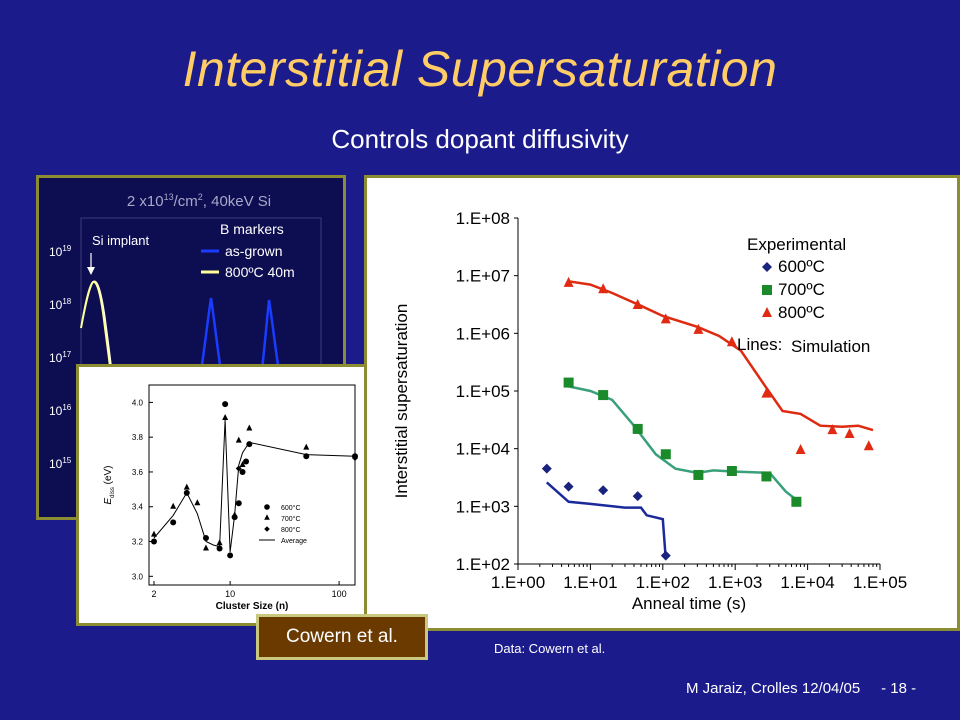 The width and height of the screenshot is (960, 720). Describe the element at coordinates (796, 244) in the screenshot. I see `main-legend-title: Experimental` at that location.